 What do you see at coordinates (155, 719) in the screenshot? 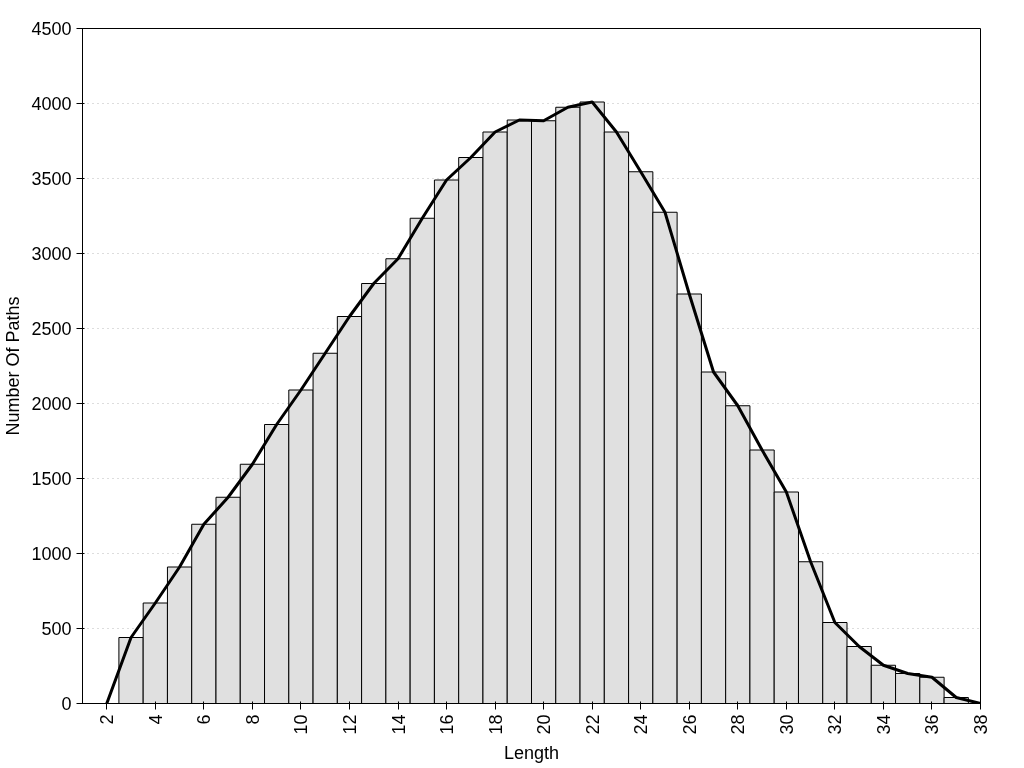
I see `x-tick-label: 4` at bounding box center [155, 719].